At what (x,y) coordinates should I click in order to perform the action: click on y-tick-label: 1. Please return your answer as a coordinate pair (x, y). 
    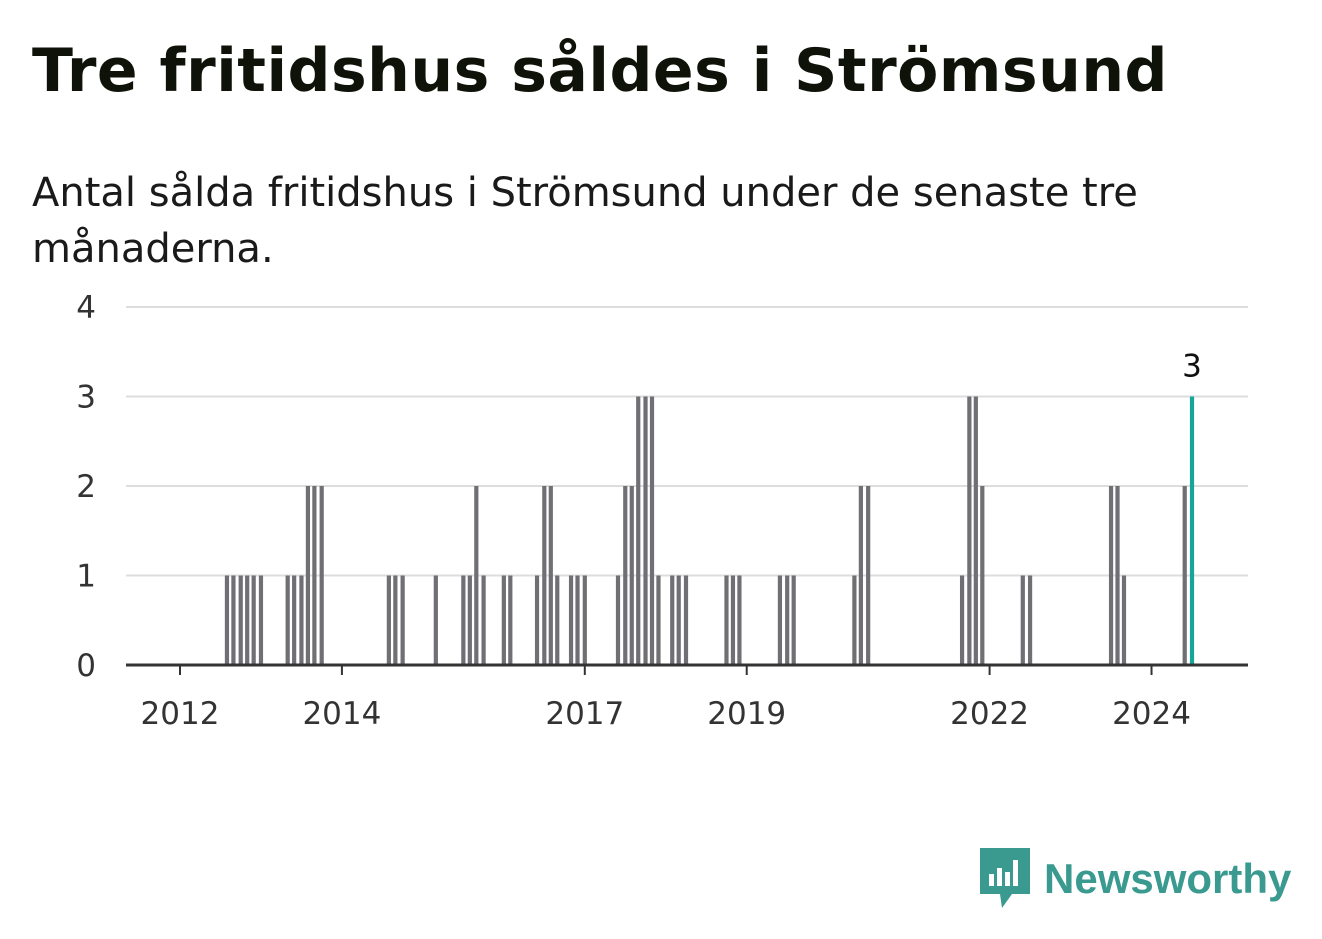
    Looking at the image, I should click on (86, 577).